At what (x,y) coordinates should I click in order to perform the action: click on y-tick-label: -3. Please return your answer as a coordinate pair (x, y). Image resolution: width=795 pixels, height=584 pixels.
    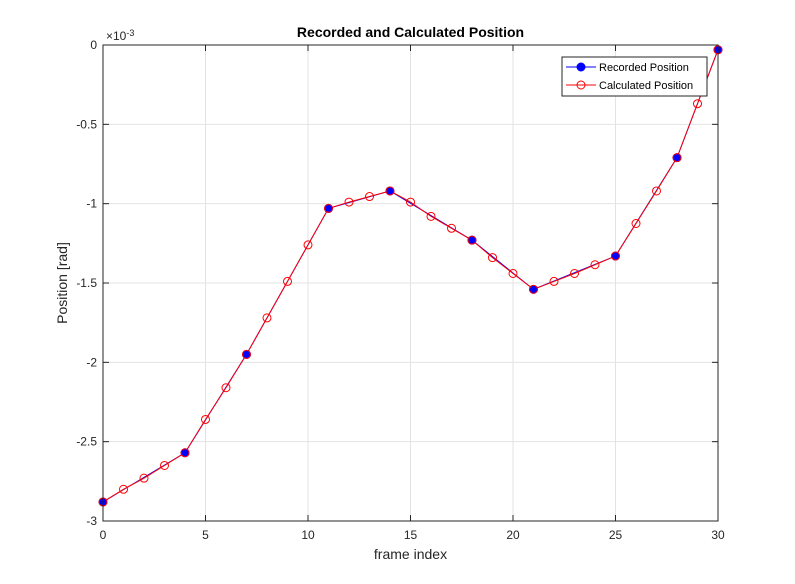
    Looking at the image, I should click on (91, 521).